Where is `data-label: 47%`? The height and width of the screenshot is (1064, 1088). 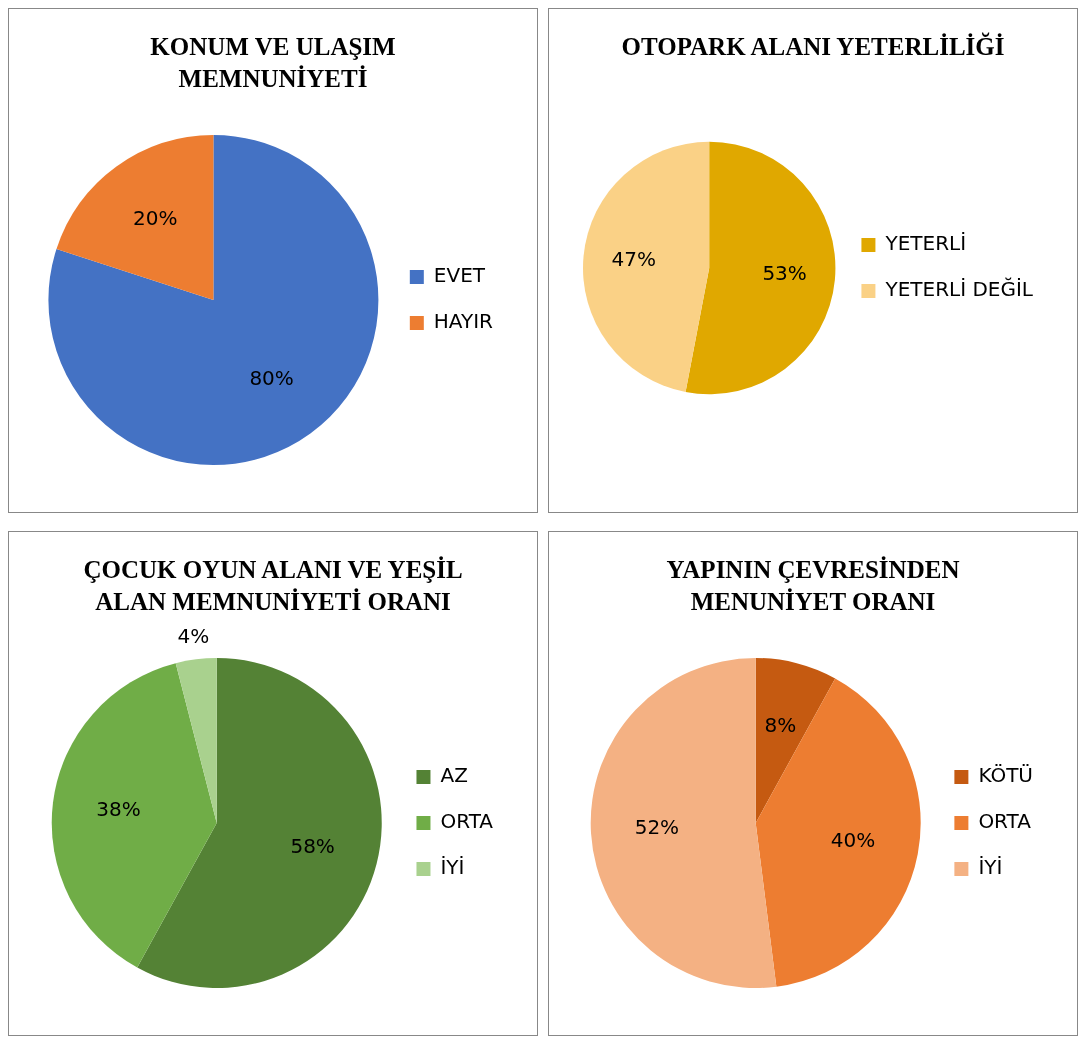 data-label: 47% is located at coordinates (634, 259).